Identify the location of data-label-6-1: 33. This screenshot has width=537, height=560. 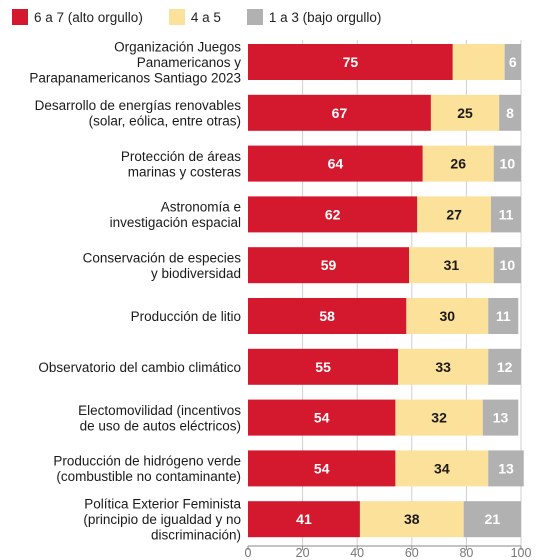
(443, 367).